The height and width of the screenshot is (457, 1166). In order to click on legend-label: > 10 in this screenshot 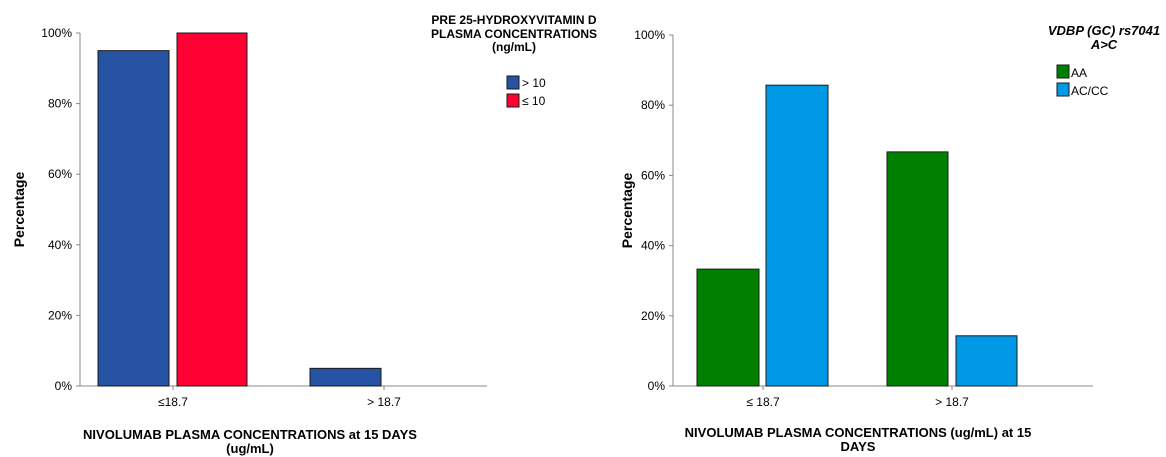, I will do `click(534, 83)`.